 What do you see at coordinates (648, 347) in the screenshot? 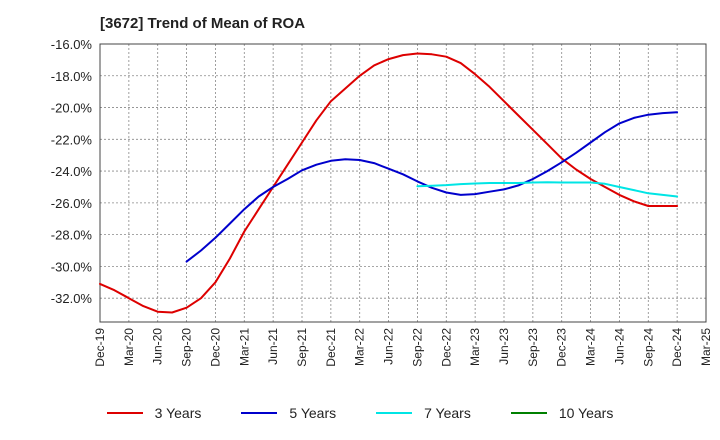
I see `x-tick-label: Sep-24` at bounding box center [648, 347].